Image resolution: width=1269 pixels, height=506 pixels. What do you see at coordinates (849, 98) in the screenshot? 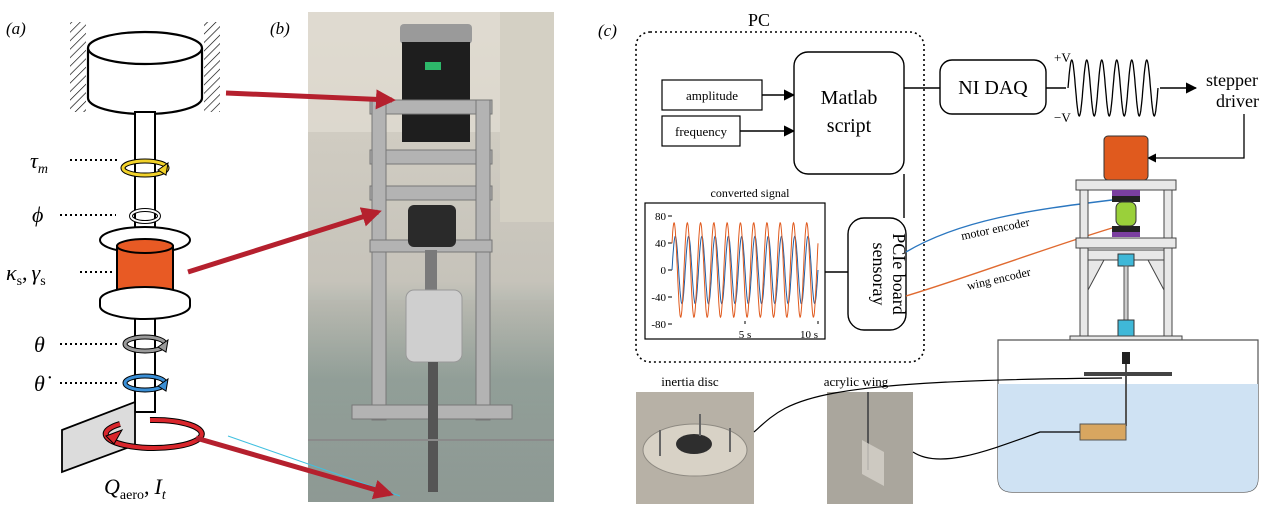
I see `matlab-label-1: Matlab` at bounding box center [849, 98].